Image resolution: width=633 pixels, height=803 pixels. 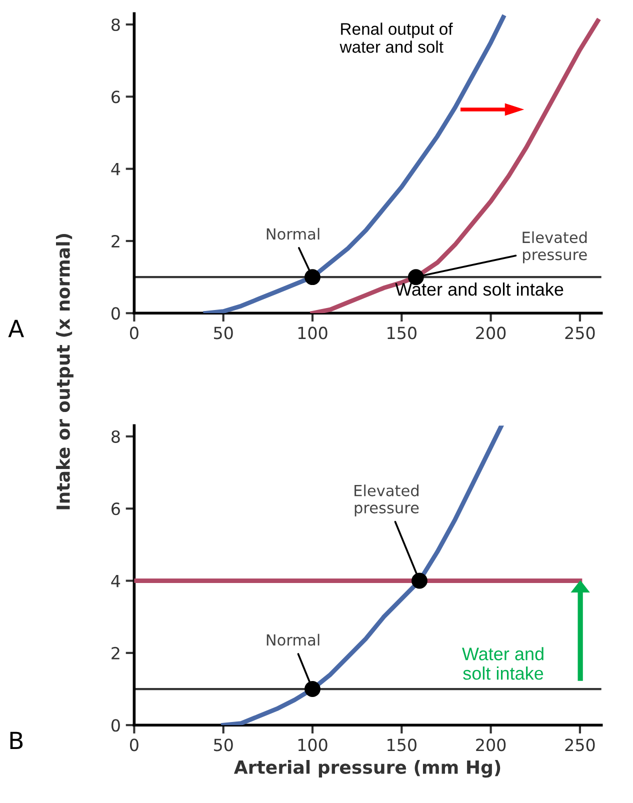 I want to click on text: A, so click(x=16, y=329).